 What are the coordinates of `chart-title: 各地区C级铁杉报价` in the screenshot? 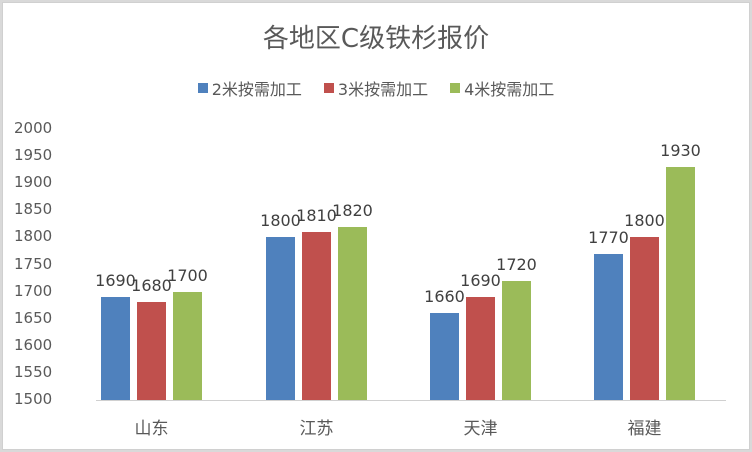 It's located at (376, 39).